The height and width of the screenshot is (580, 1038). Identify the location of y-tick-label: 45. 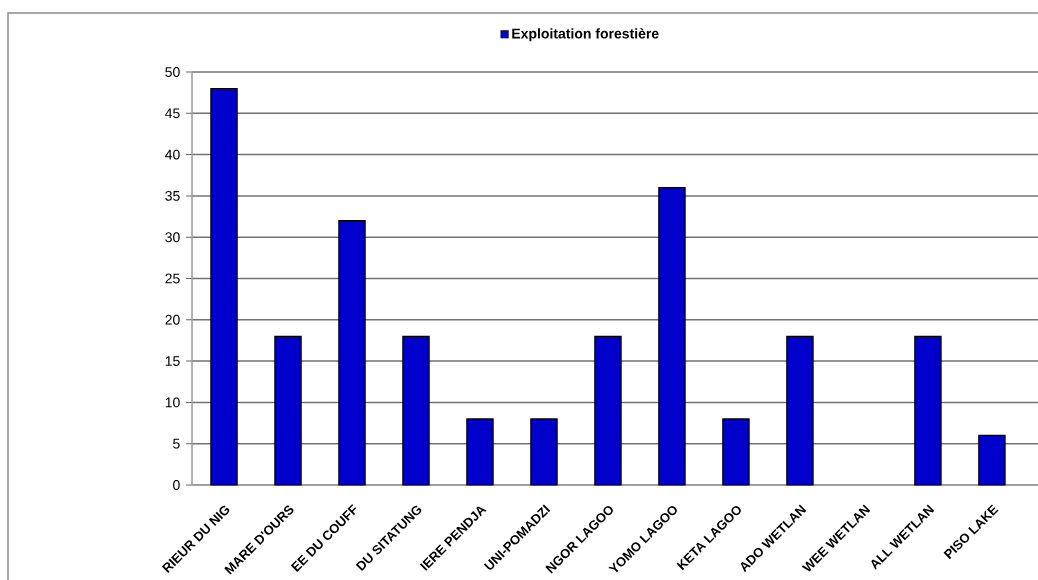
(172, 113).